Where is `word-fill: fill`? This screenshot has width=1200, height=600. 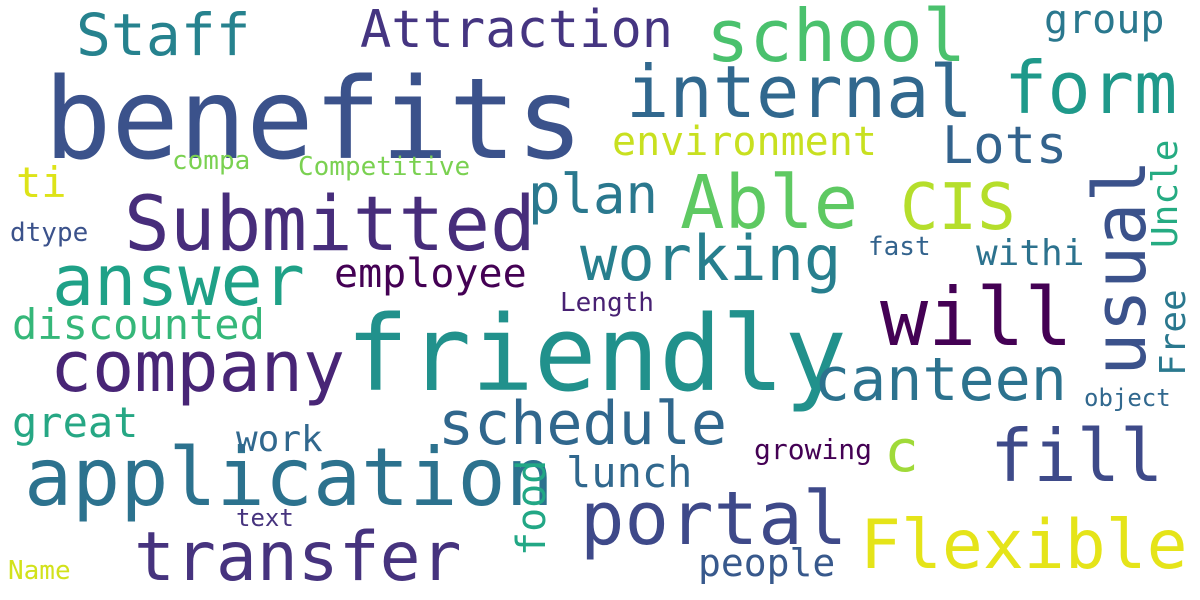 word-fill: fill is located at coordinates (1077, 456).